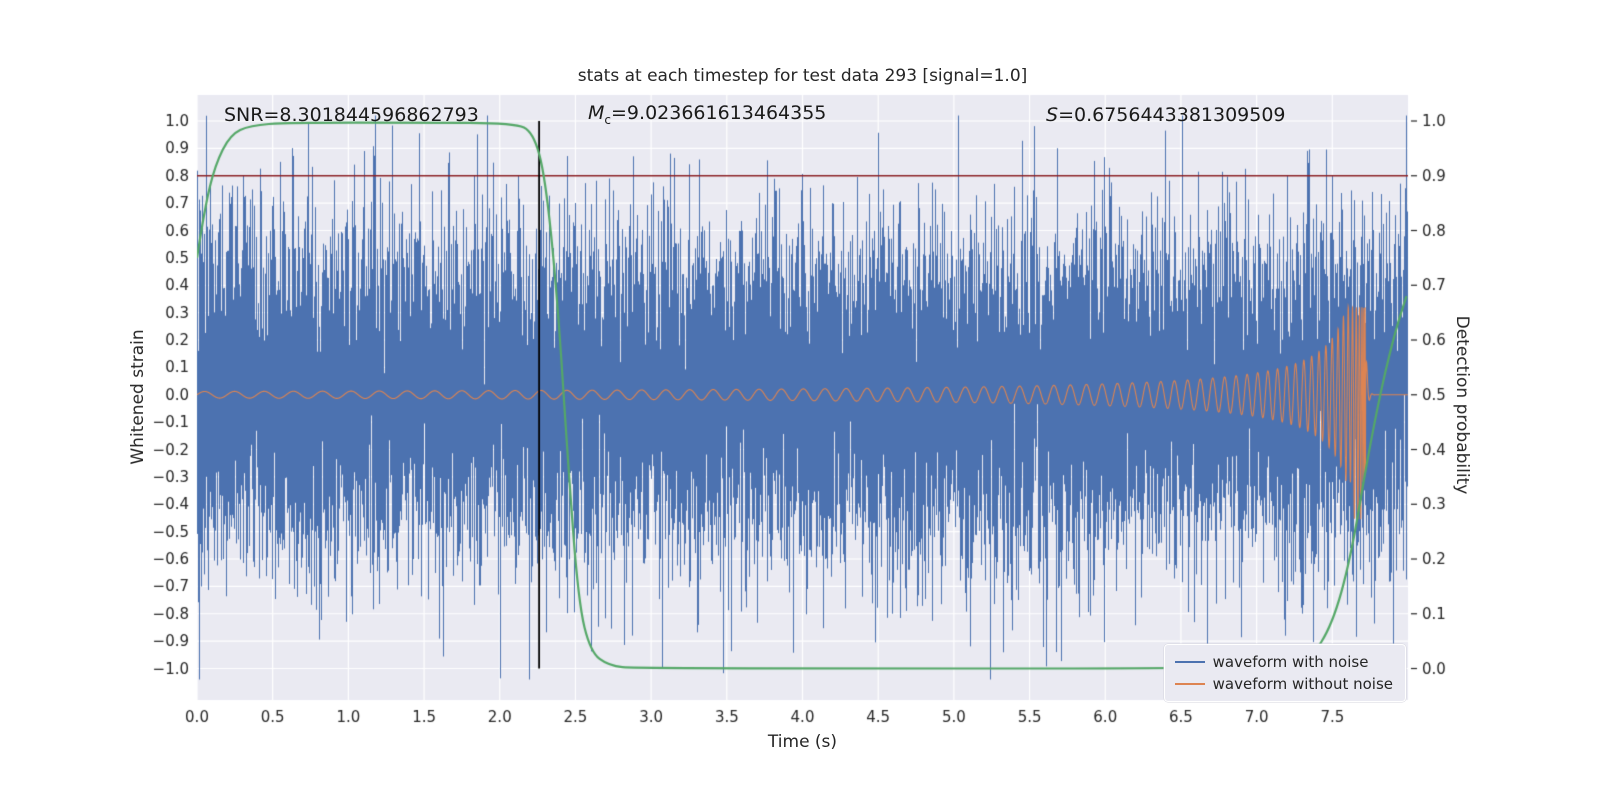  What do you see at coordinates (802, 742) in the screenshot?
I see `x-axis-label: Time (s)` at bounding box center [802, 742].